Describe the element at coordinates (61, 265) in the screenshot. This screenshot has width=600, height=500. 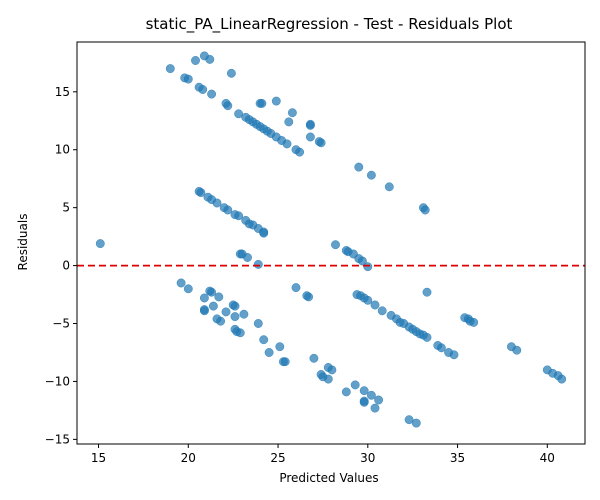
I see `y-axis: −15 −10 −5 0 5 10 15` at that location.